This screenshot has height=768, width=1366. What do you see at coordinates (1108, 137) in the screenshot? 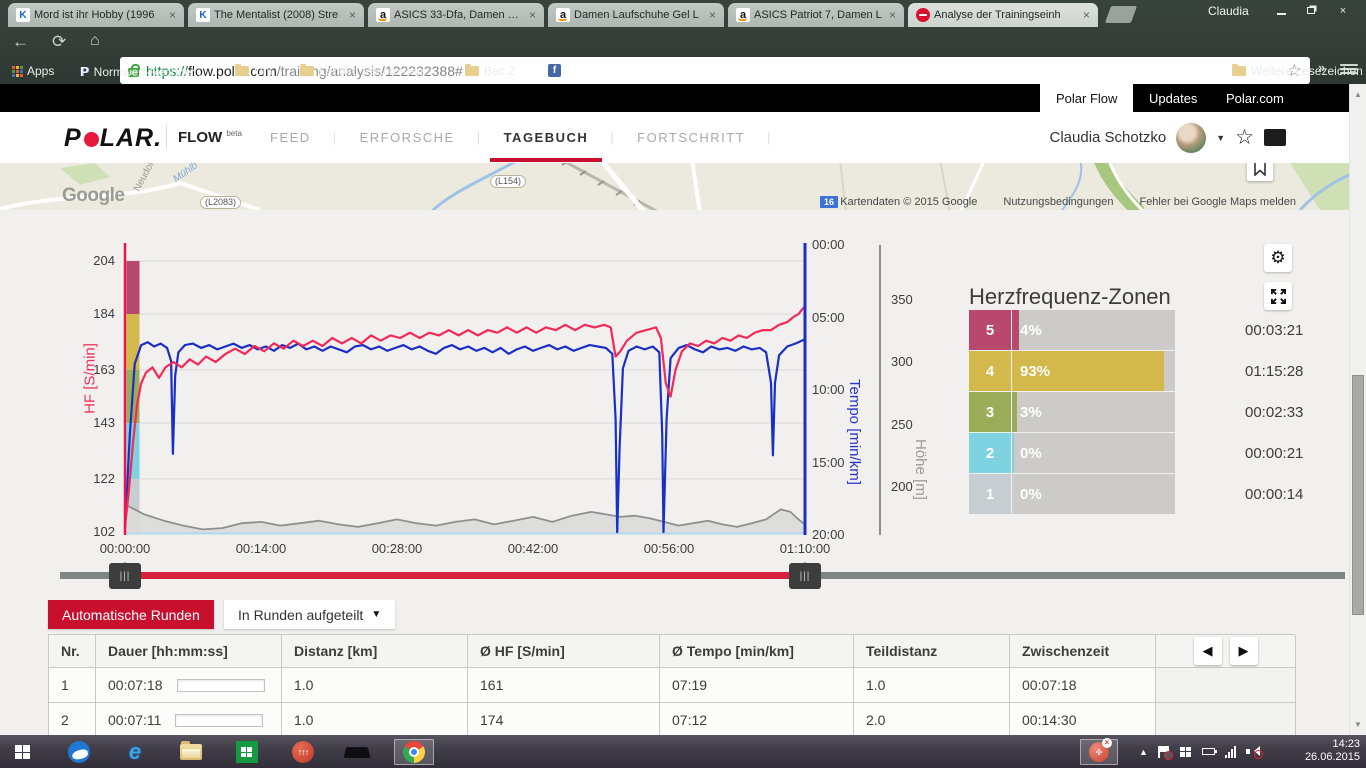
I see `user-name: Claudia Schotzko` at bounding box center [1108, 137].